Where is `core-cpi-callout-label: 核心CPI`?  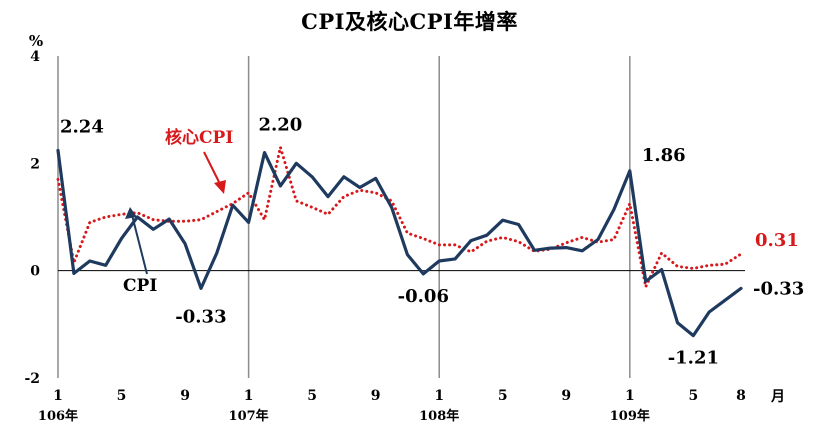
core-cpi-callout-label: 核心CPI is located at coordinates (199, 137).